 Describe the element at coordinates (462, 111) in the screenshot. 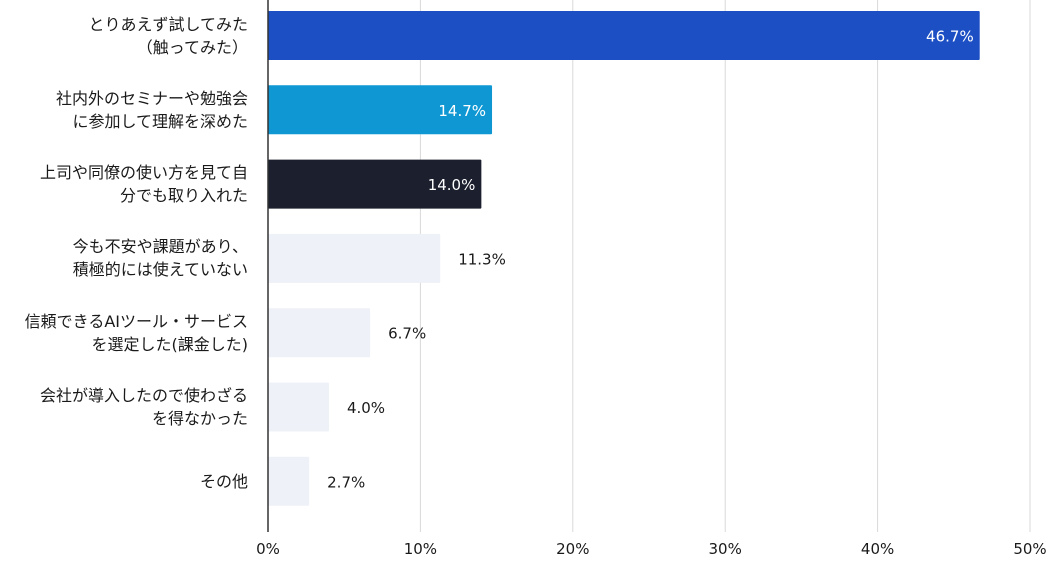

I see `bar-value-label: 14.7%` at that location.